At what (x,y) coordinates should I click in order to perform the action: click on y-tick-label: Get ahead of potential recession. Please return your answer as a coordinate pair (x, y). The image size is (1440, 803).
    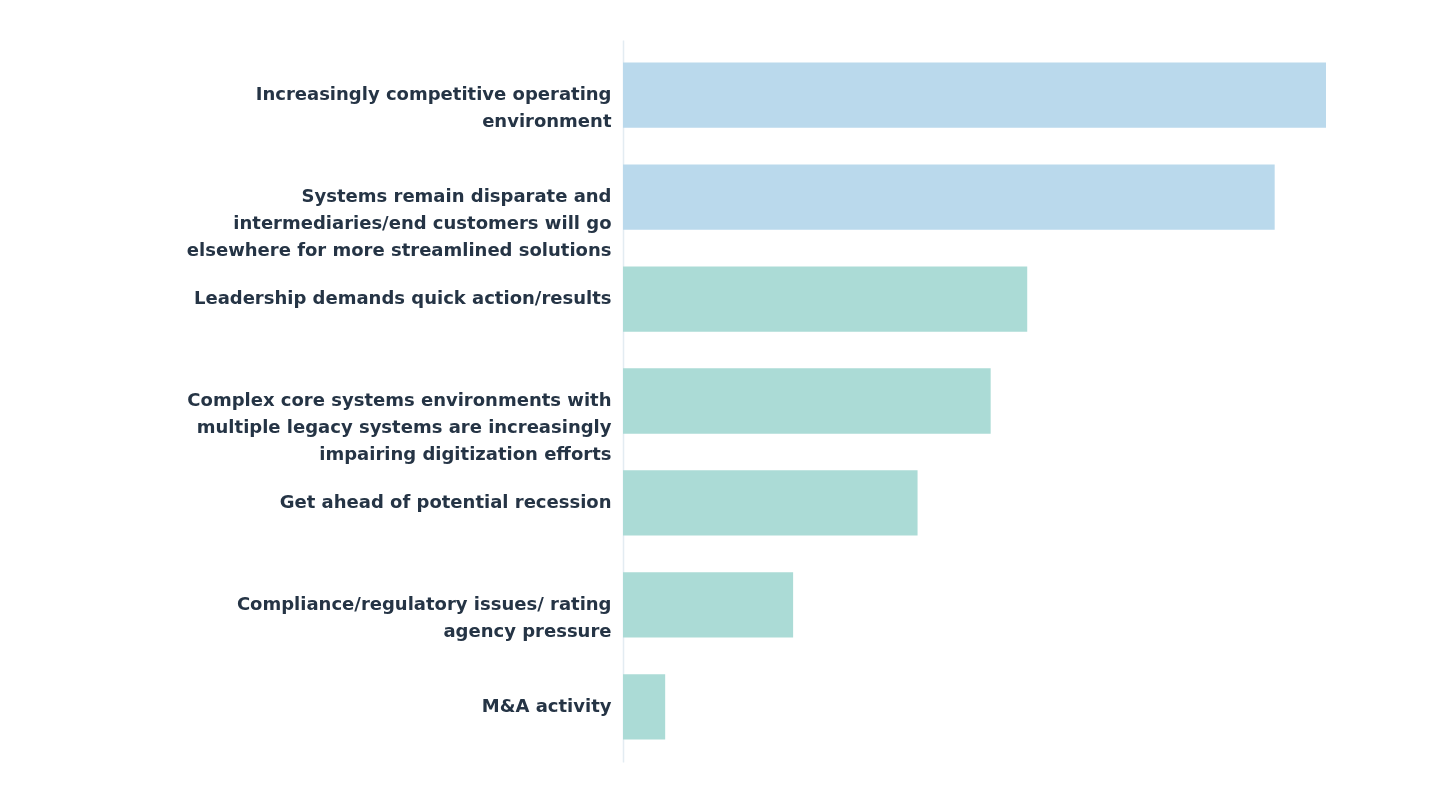
    Looking at the image, I should click on (445, 501).